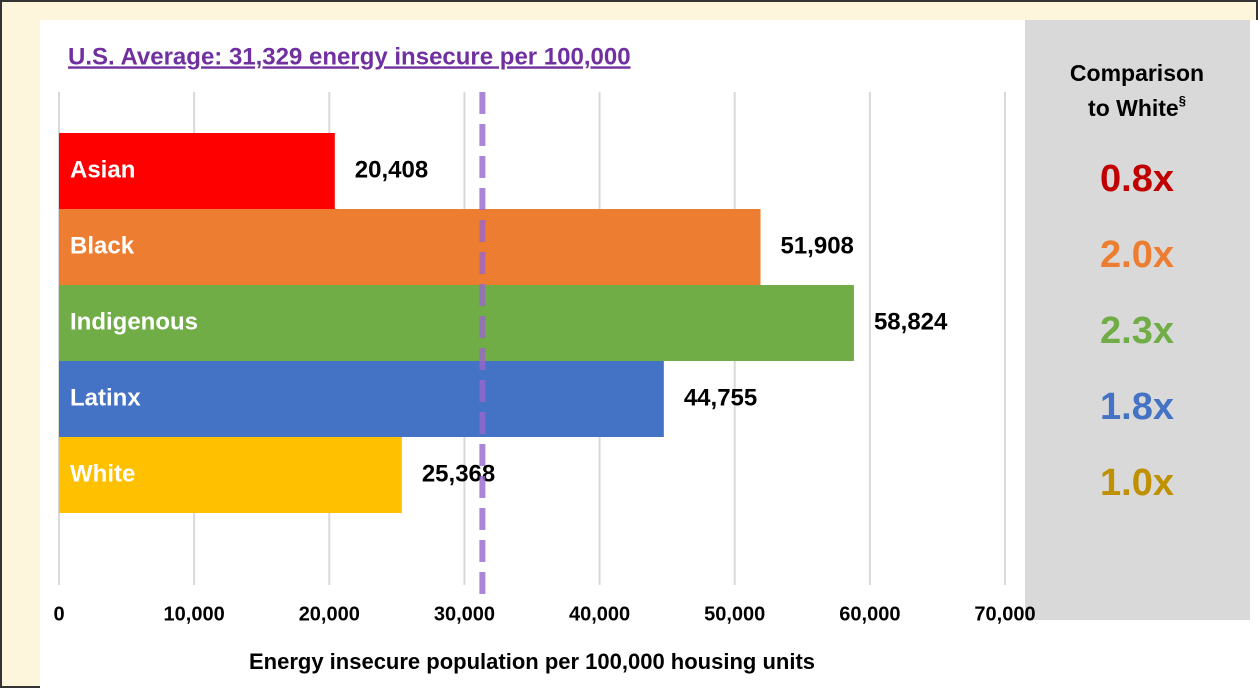  What do you see at coordinates (720, 397) in the screenshot?
I see `value-label: 44,755` at bounding box center [720, 397].